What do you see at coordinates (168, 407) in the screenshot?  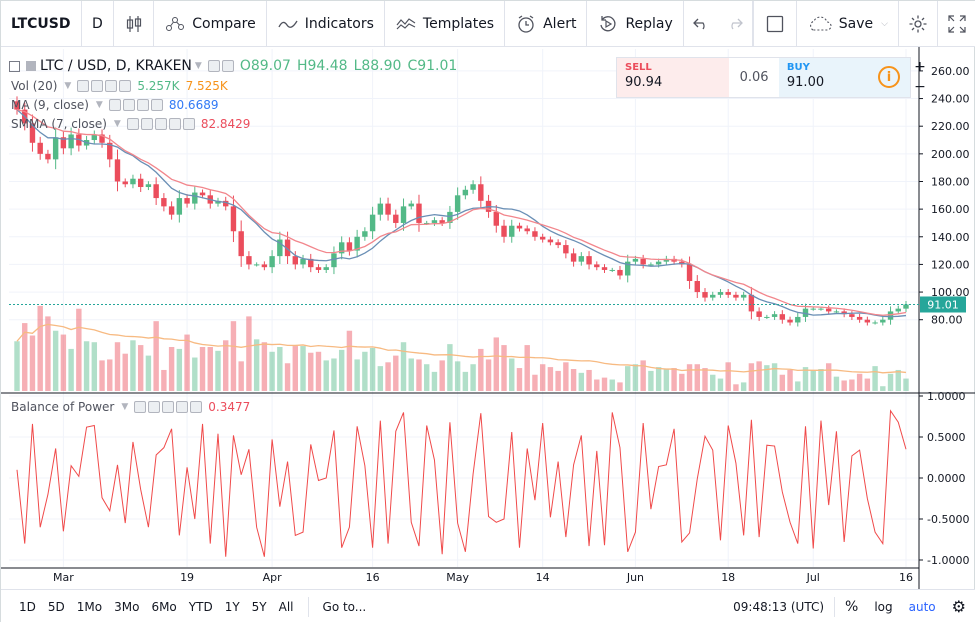 I see `bop-legend-buttons` at bounding box center [168, 407].